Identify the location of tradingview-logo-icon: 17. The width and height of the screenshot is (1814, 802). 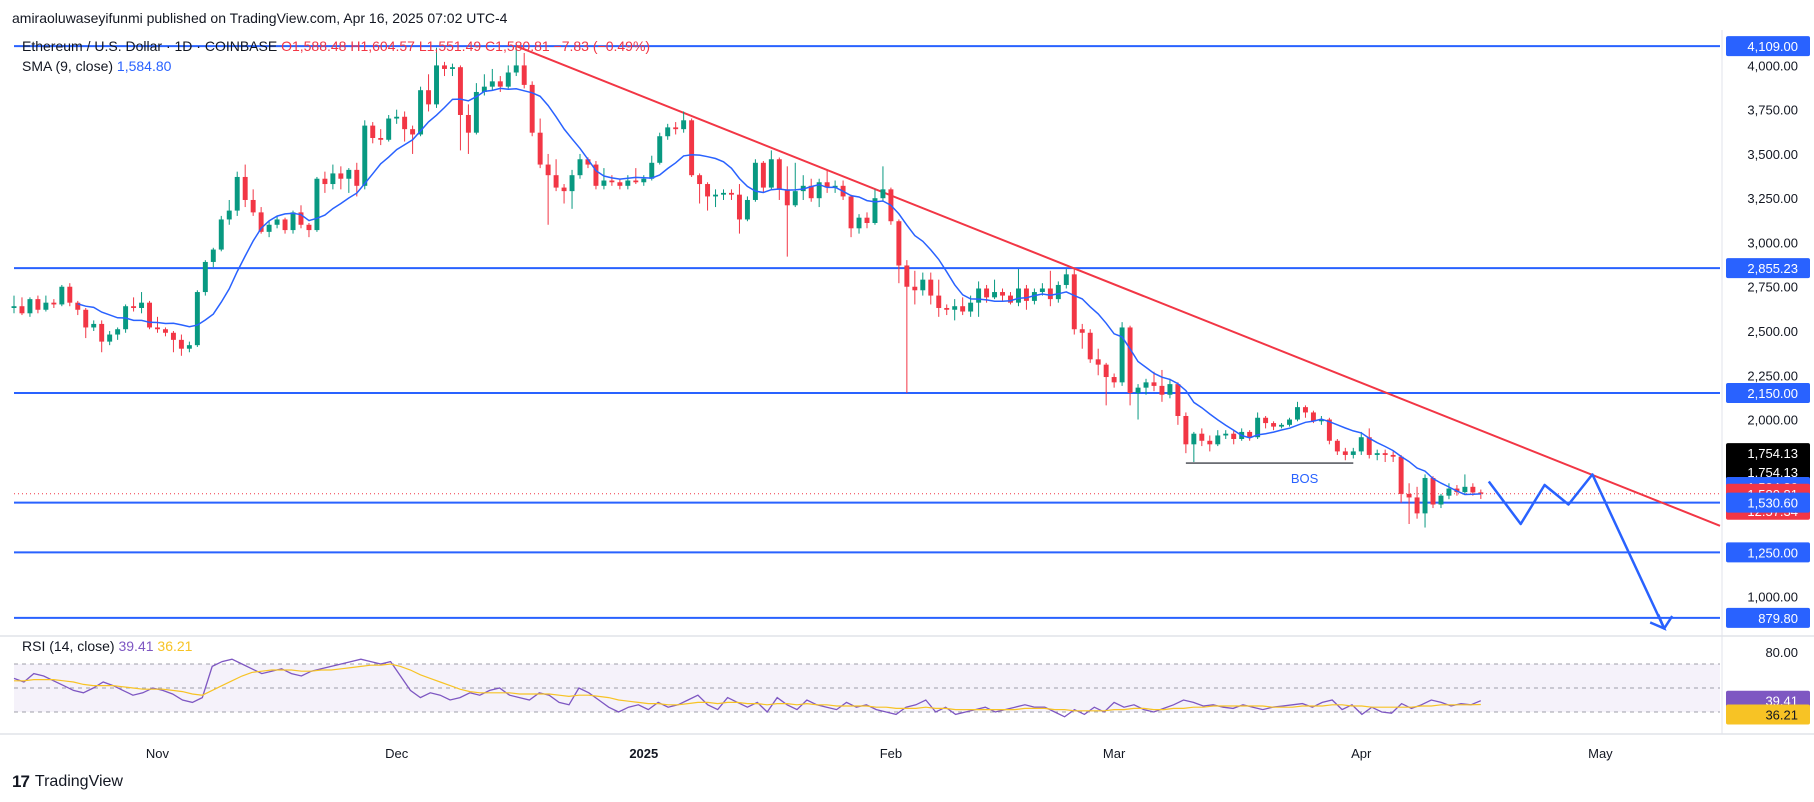
(21, 781).